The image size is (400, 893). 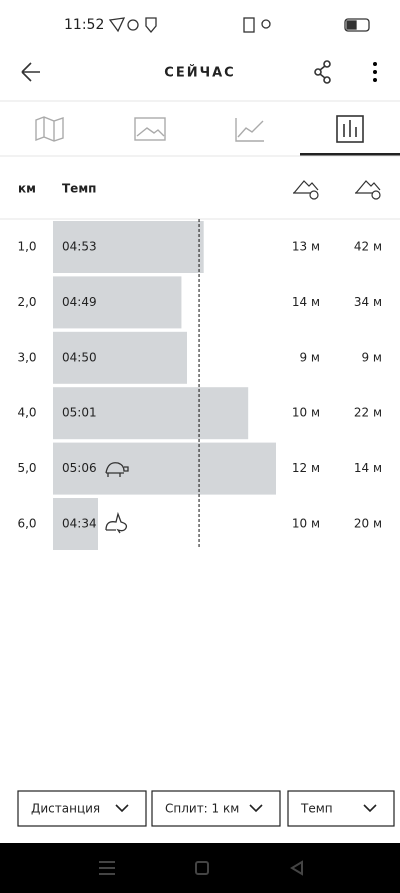 I want to click on tab-photos, so click(x=150, y=129).